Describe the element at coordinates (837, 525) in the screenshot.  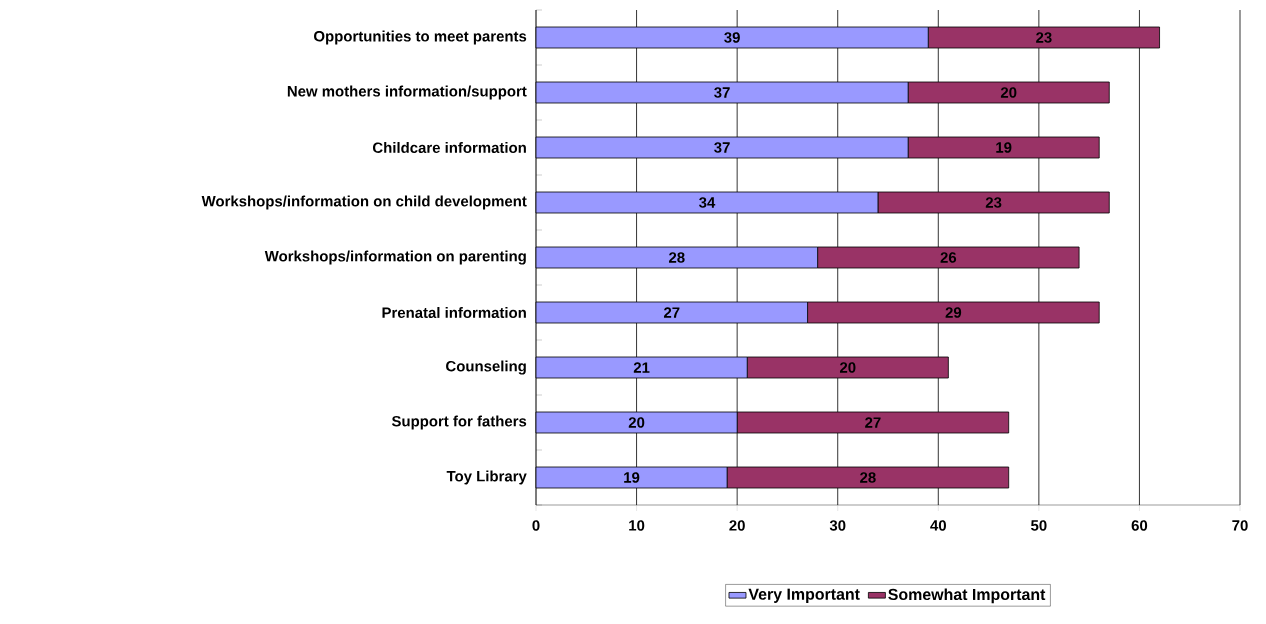
I see `x-tick-label: 30` at that location.